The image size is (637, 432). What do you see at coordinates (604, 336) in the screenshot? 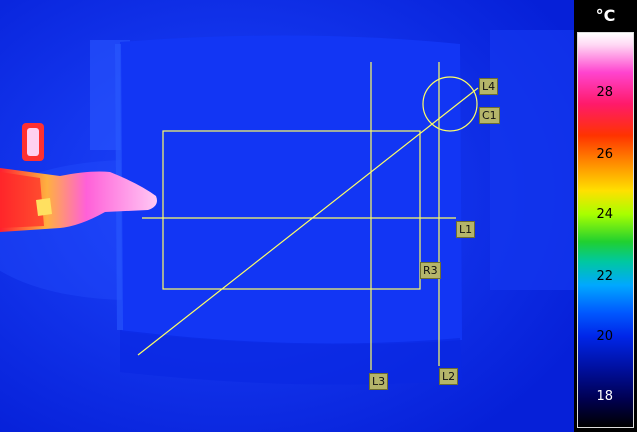
I see `tick-label: 20` at bounding box center [604, 336].